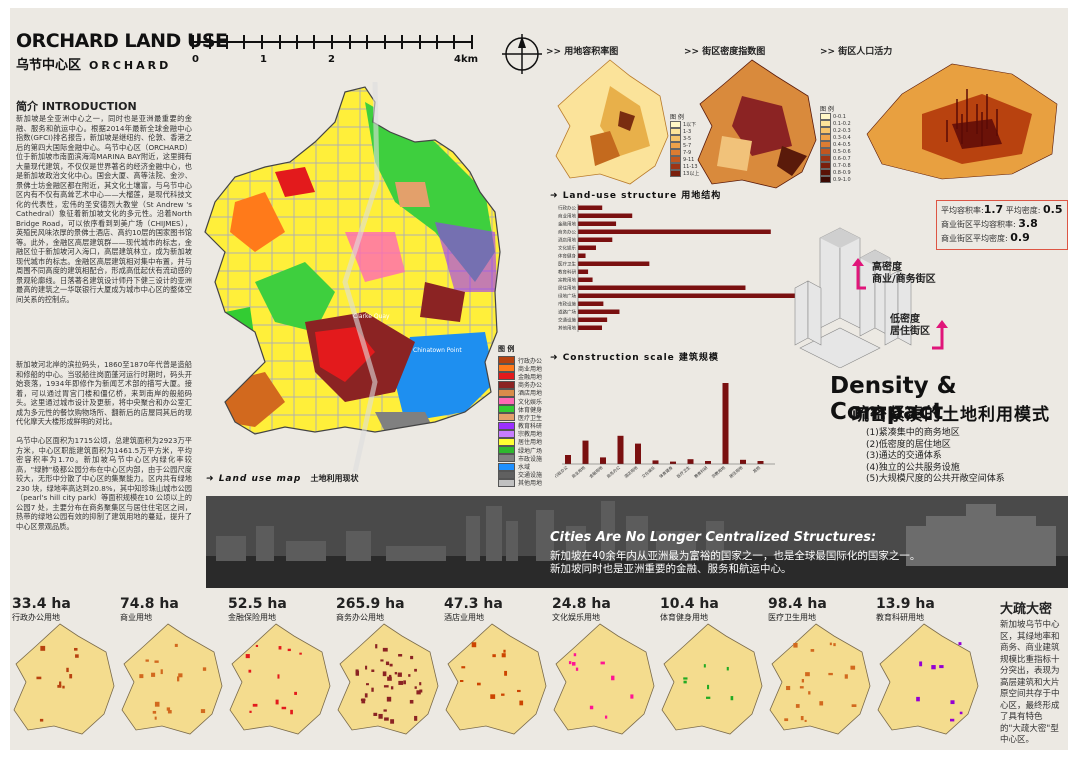 Image resolution: width=1080 pixels, height=762 pixels. What do you see at coordinates (985, 237) in the screenshot?
I see `stat-row-3: 商业街区平均密度: 0.9` at bounding box center [985, 237].